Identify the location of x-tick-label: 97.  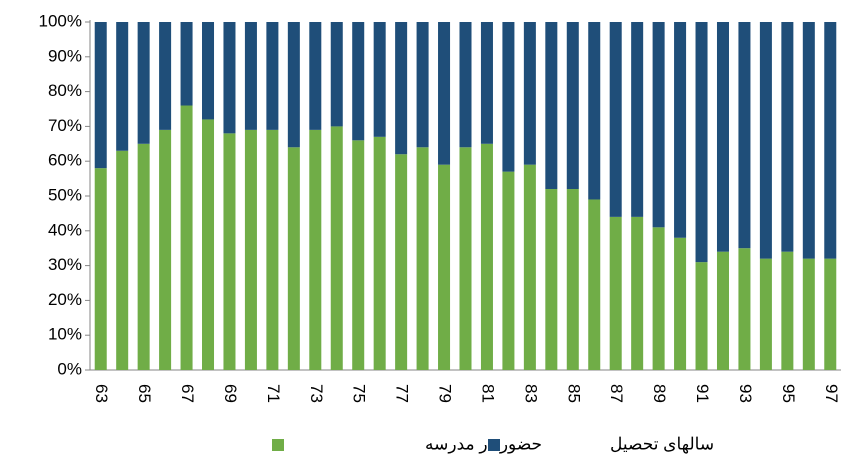
(831, 393).